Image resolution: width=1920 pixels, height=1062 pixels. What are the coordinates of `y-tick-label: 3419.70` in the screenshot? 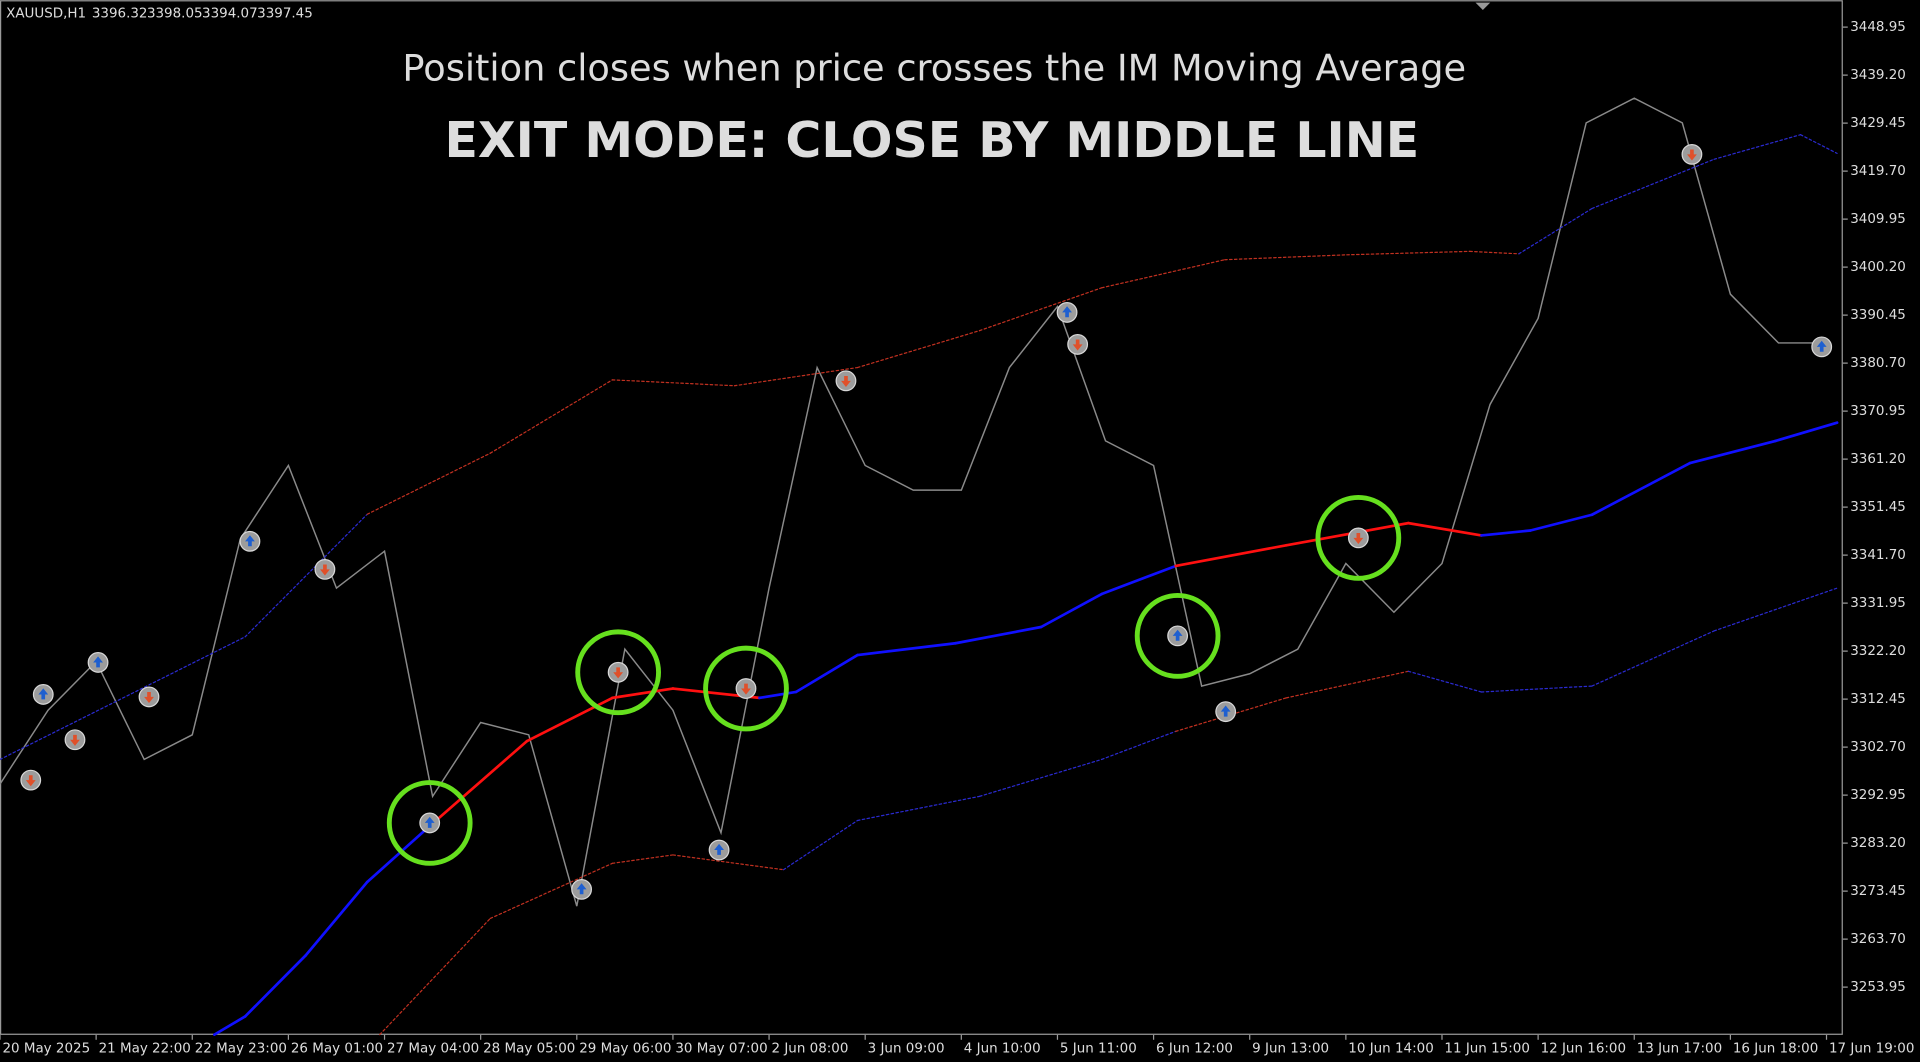 It's located at (1878, 171).